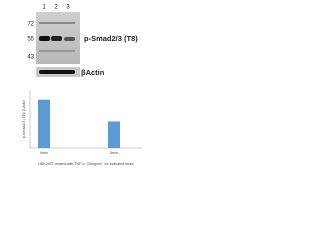  What do you see at coordinates (24, 119) in the screenshot?
I see `y-axis-label: p-Smad2/3 (T8)/ β-Actin` at bounding box center [24, 119].